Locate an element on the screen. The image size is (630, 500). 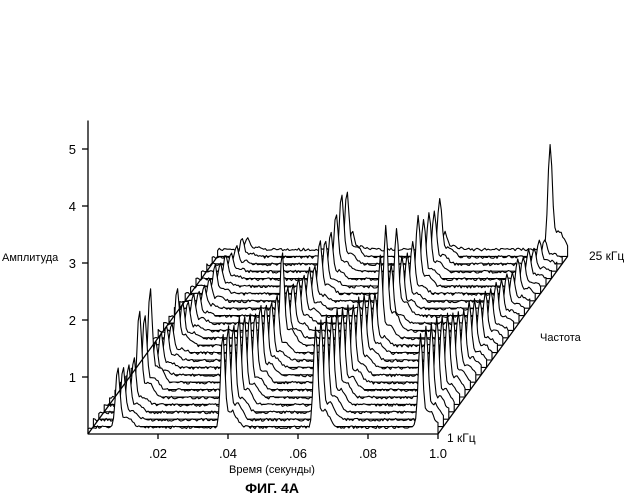
time-tick-labels: .02 .04 .06 .08 1.0 is located at coordinates (298, 453).